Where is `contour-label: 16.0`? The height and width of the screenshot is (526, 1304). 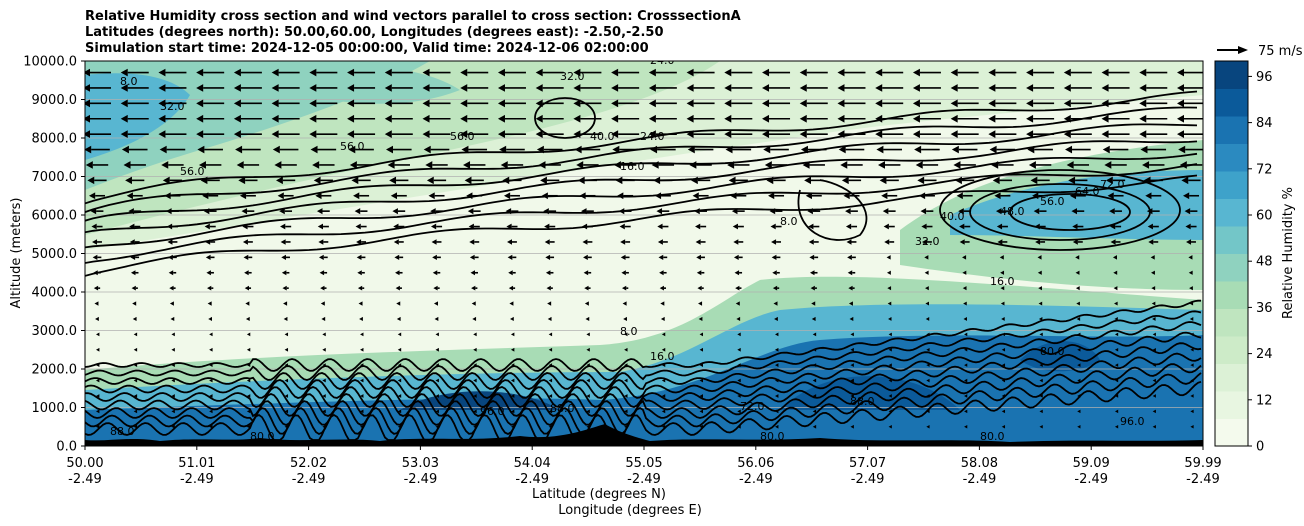
contour-label: 16.0 is located at coordinates (632, 166).